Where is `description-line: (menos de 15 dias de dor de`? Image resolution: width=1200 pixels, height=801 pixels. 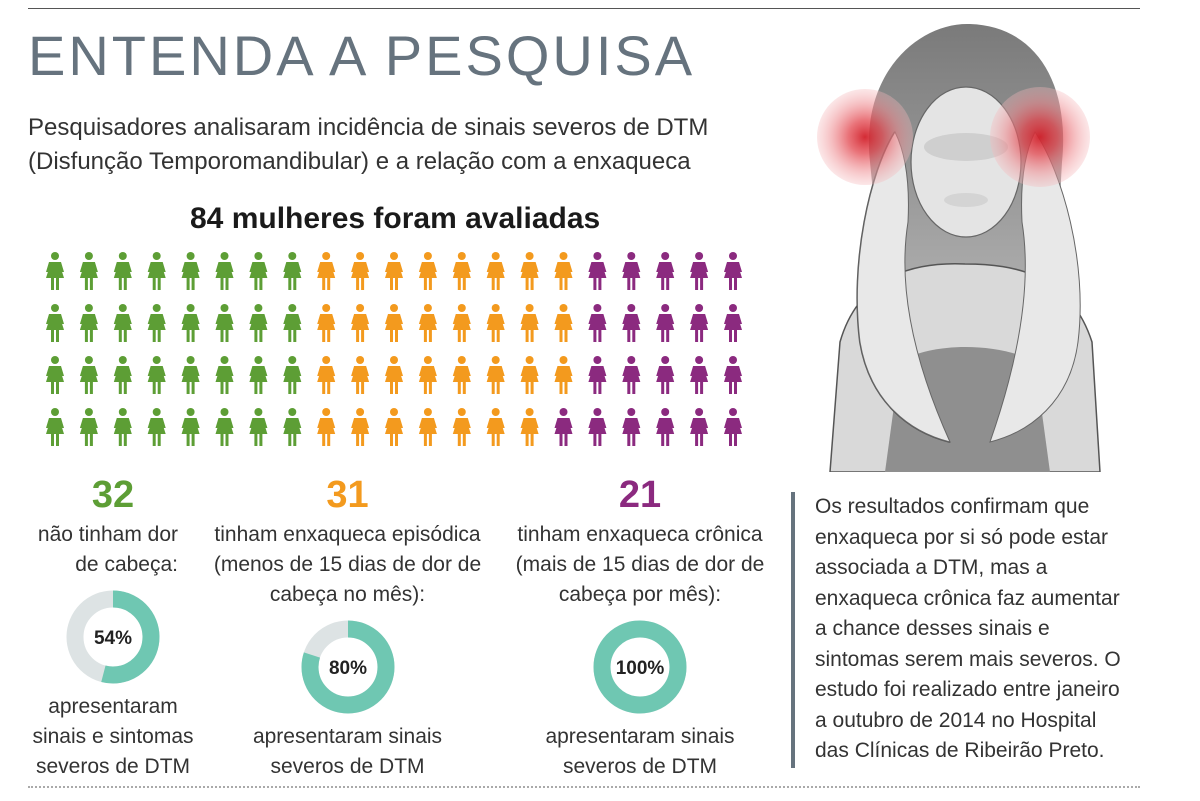 description-line: (menos de 15 dias de dor de is located at coordinates (347, 564).